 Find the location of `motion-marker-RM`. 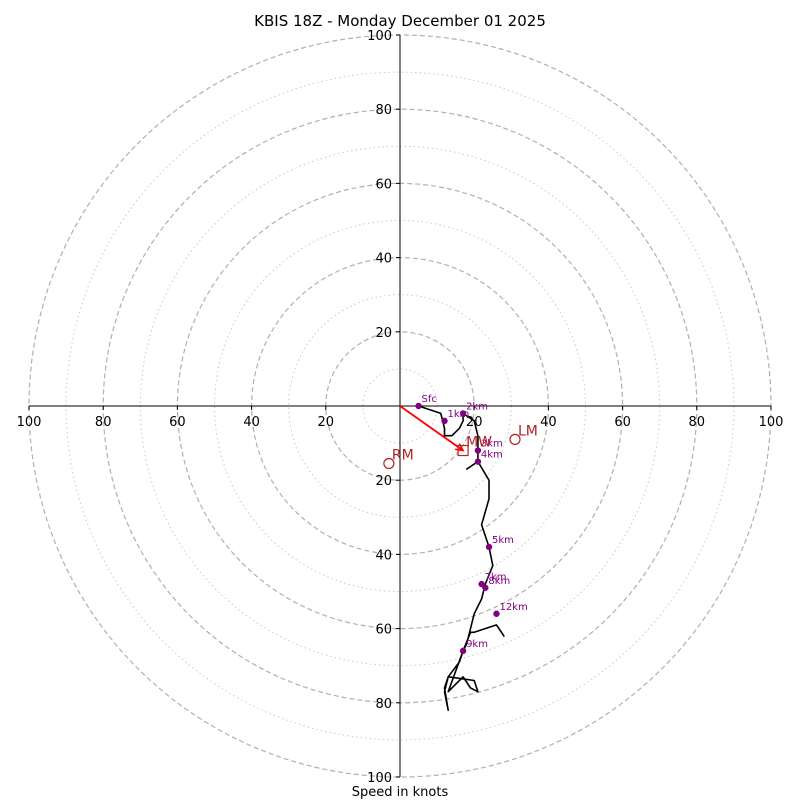

motion-marker-RM is located at coordinates (389, 463).